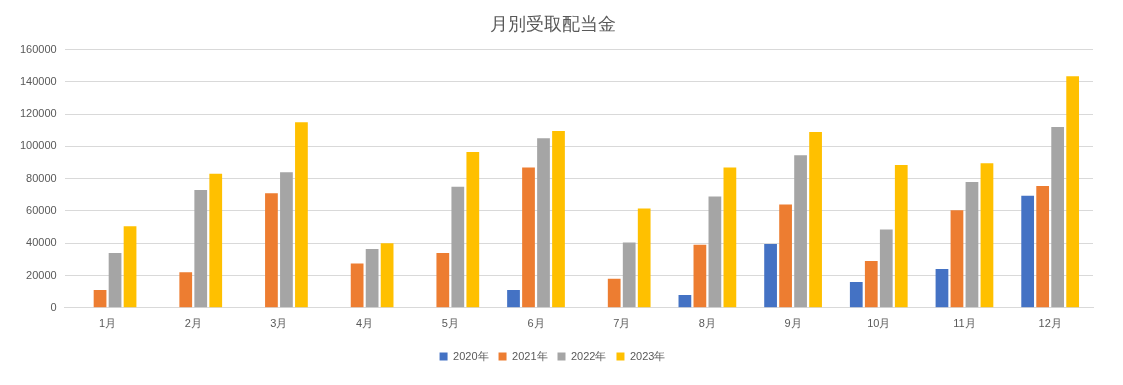  I want to click on y-tick-label: 40000, so click(41, 242).